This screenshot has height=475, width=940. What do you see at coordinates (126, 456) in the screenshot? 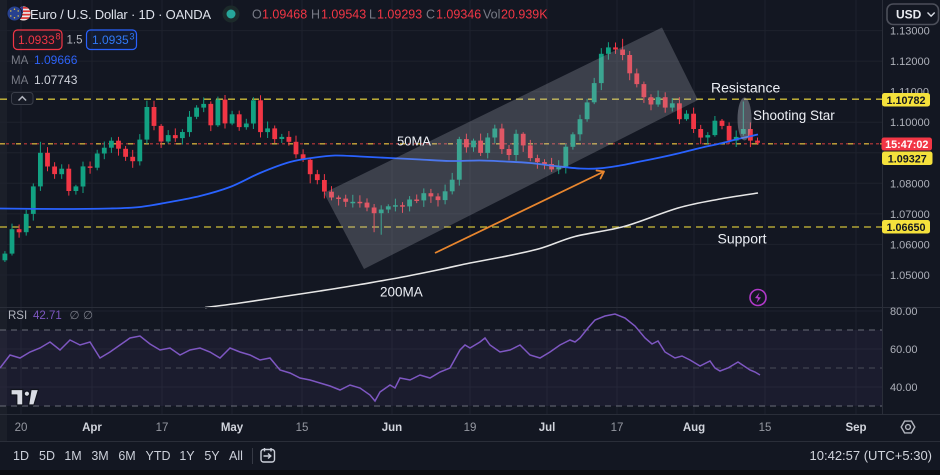
I see `svg-text: 6M` at bounding box center [126, 456].